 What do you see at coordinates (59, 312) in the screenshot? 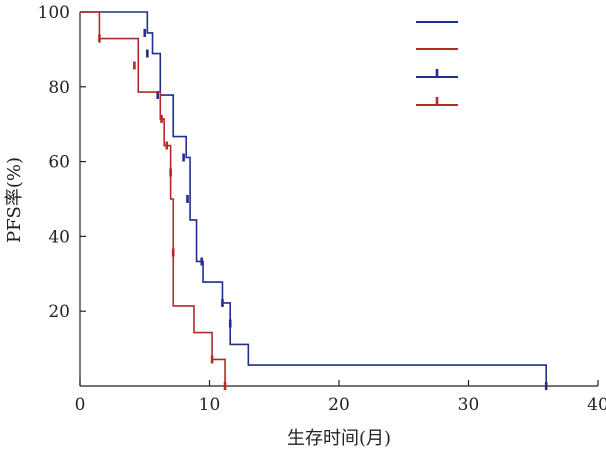
I see `y-tick-label: 20` at bounding box center [59, 312].